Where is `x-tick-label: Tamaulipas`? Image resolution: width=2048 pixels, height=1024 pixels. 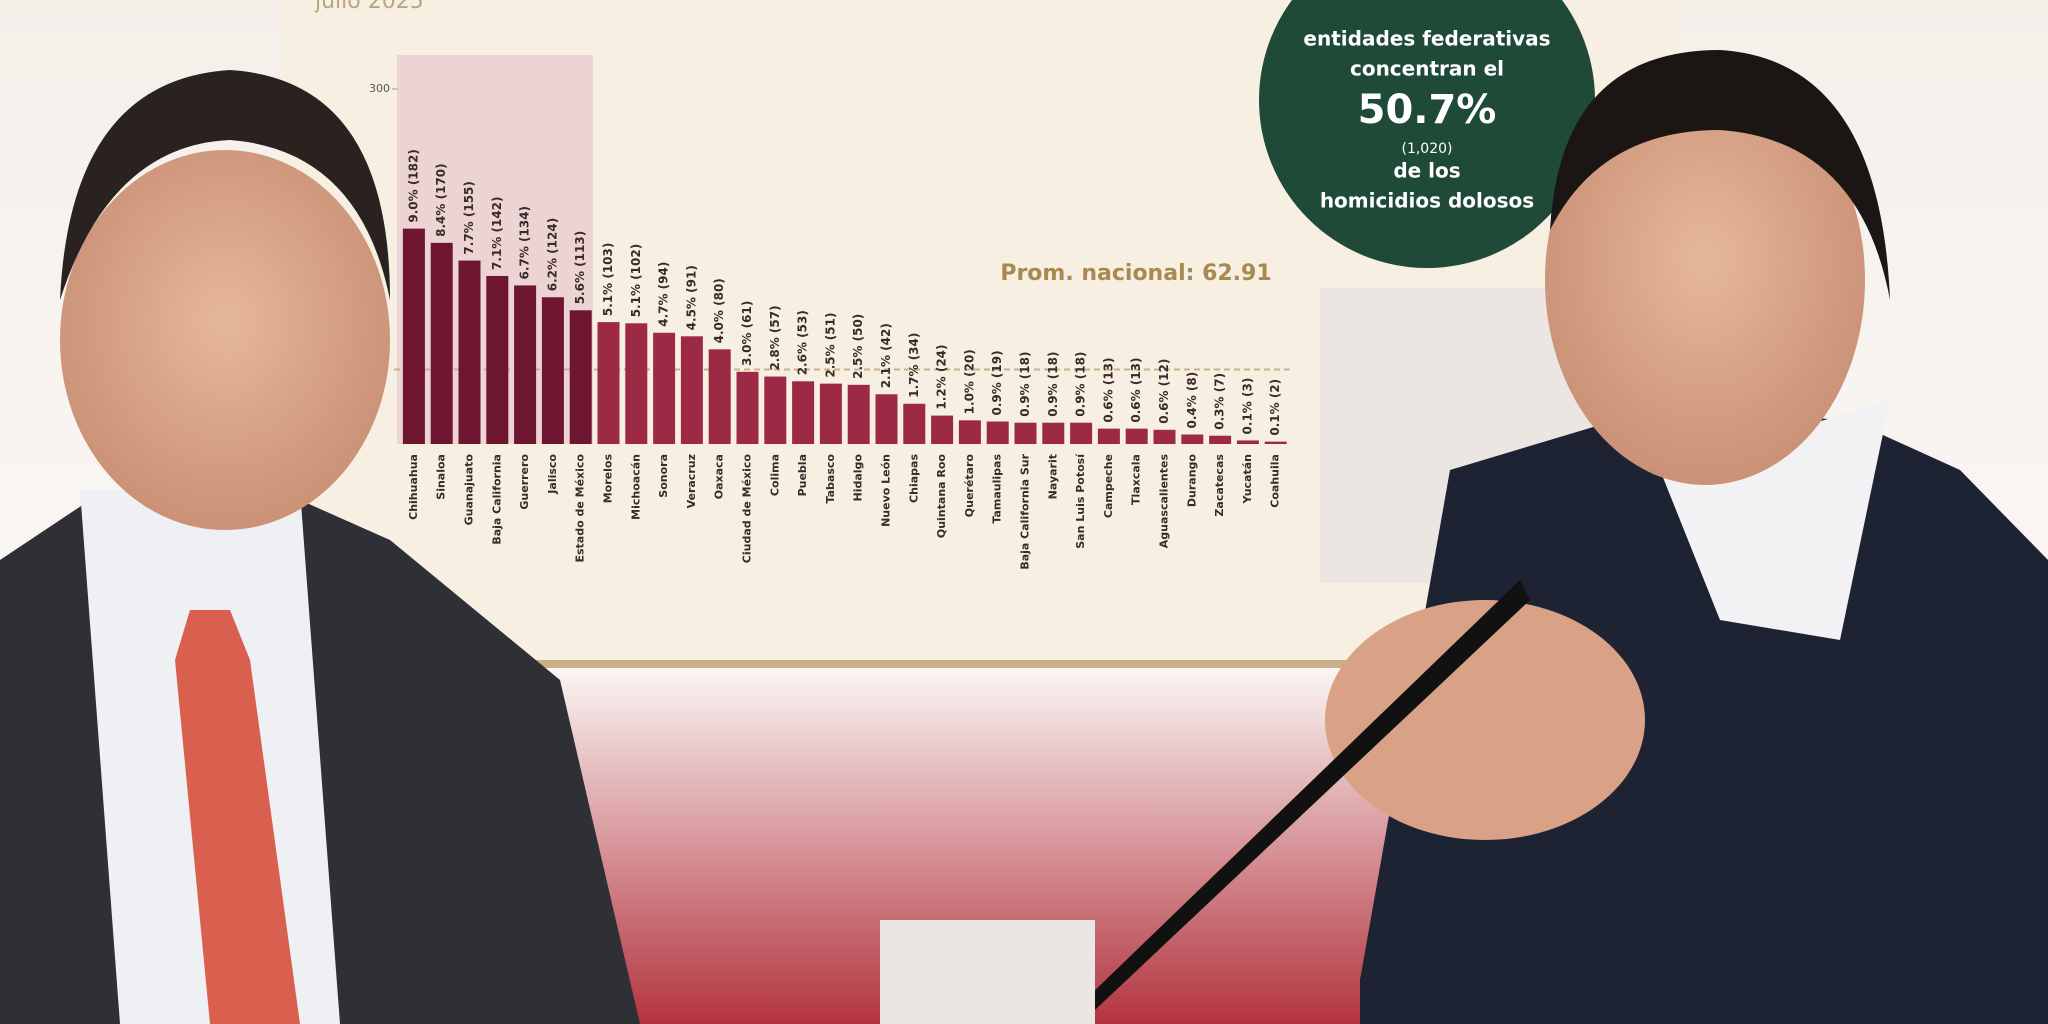
x-tick-label: Tamaulipas is located at coordinates (997, 489).